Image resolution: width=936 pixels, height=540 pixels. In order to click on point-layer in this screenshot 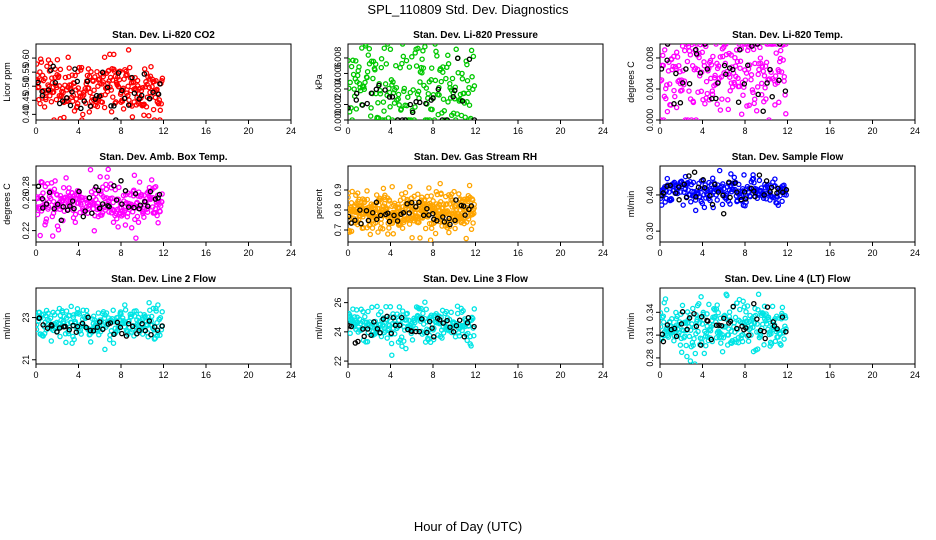, I will do `click(724, 82)`.